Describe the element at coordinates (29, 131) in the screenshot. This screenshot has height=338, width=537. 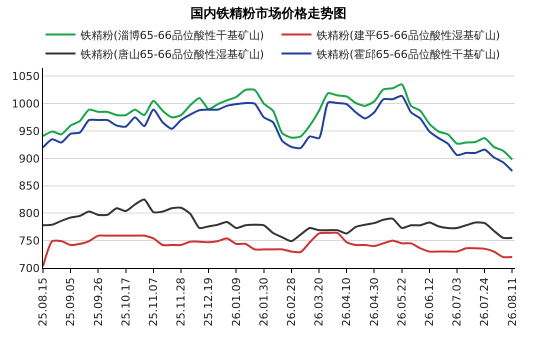
I see `y-tick-label: 950` at that location.